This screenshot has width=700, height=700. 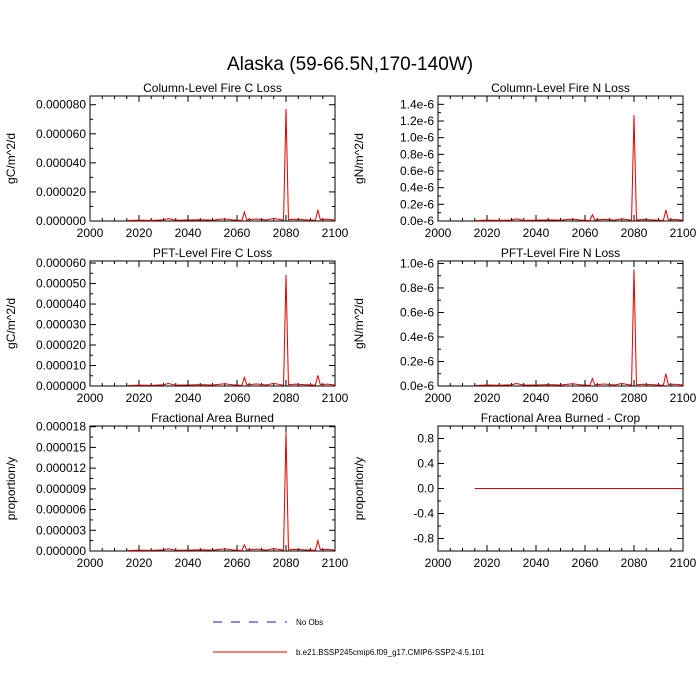 What do you see at coordinates (61, 284) in the screenshot?
I see `y-tick-label: 0.000050` at bounding box center [61, 284].